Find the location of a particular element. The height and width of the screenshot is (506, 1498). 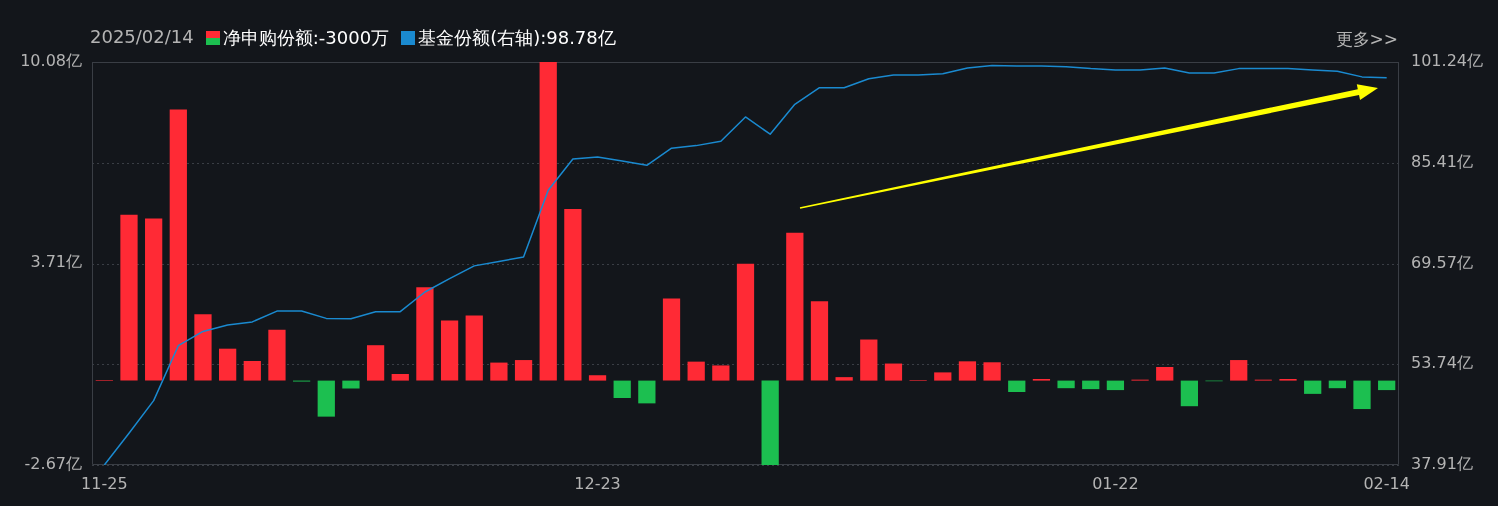

y2-tick-label: 69.57亿 is located at coordinates (1442, 262).